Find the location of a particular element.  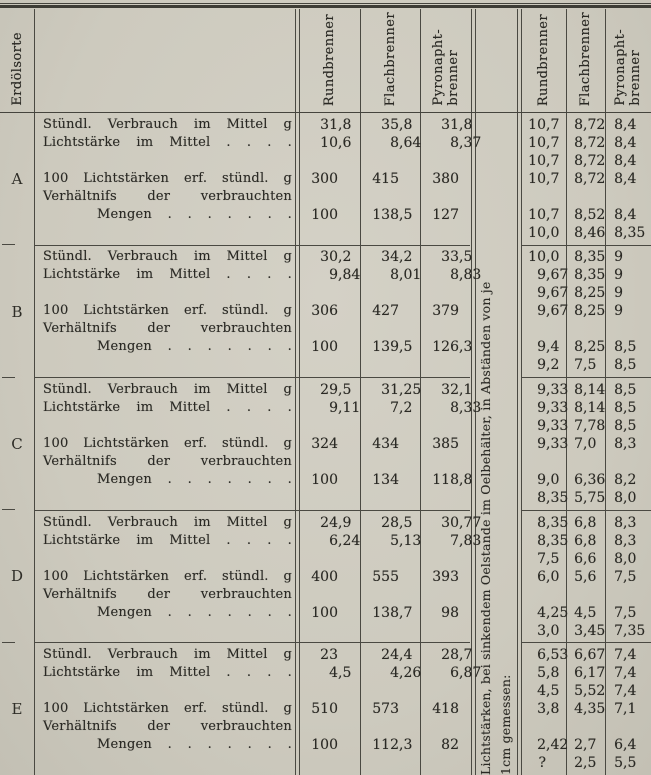

value-cell: 3,45 is located at coordinates (585, 631).